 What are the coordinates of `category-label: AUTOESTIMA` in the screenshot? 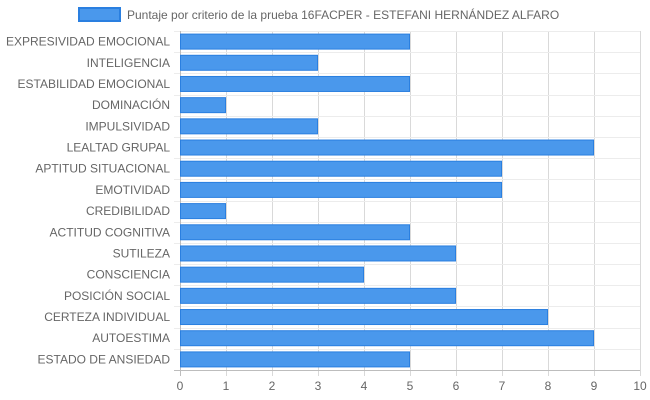 It's located at (131, 338).